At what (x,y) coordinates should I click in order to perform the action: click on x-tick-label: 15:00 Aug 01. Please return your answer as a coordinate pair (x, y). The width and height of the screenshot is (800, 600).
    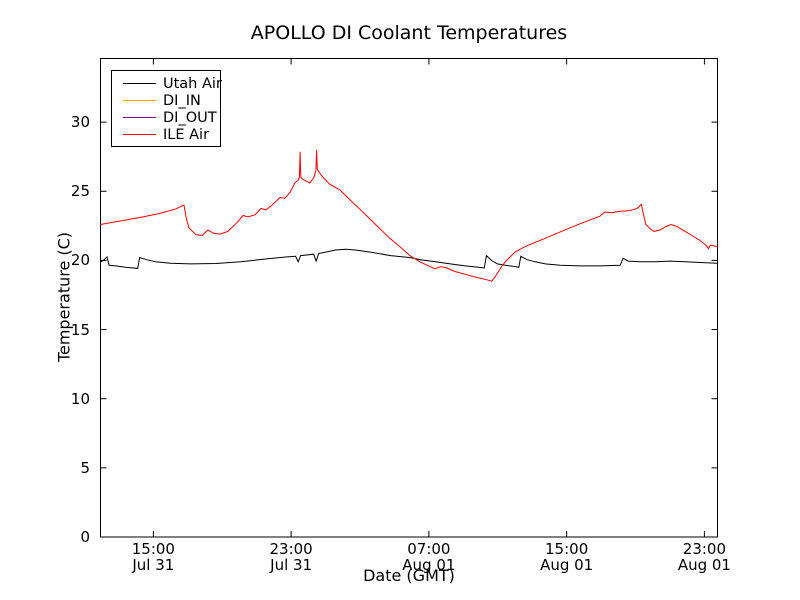
    Looking at the image, I should click on (567, 557).